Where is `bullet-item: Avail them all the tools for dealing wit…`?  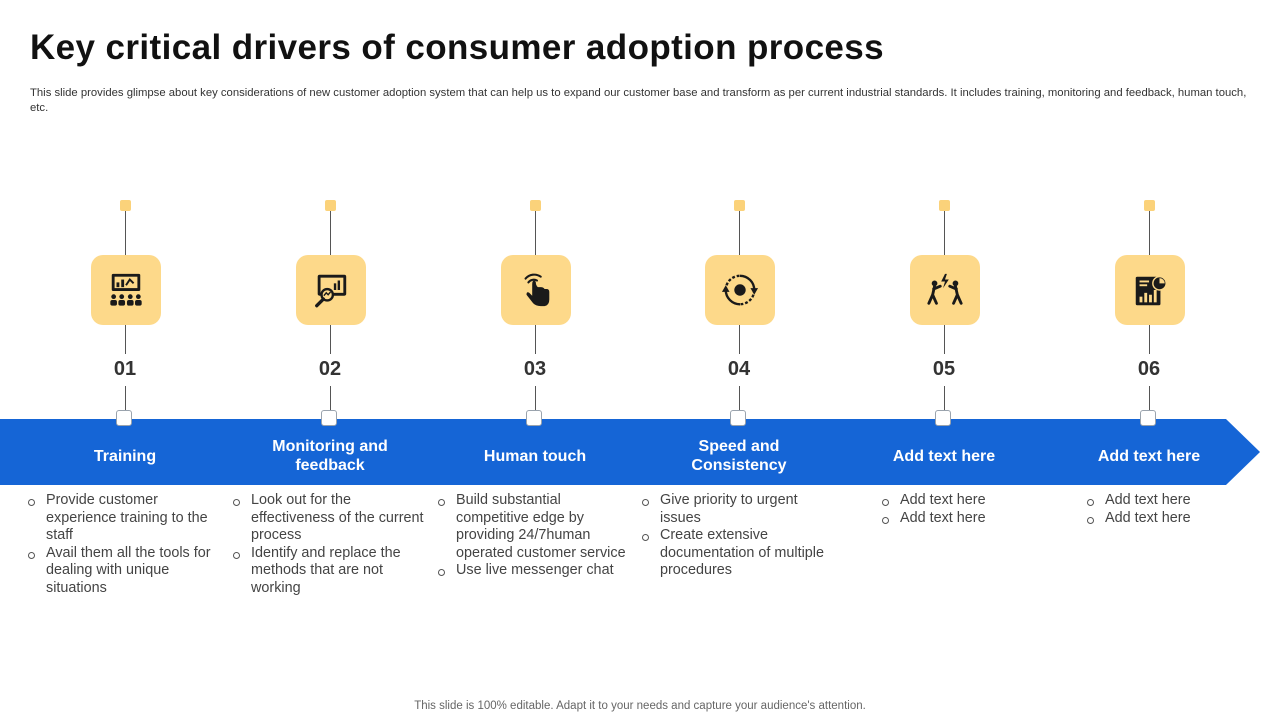 bullet-item: Avail them all the tools for dealing wit… is located at coordinates (124, 571).